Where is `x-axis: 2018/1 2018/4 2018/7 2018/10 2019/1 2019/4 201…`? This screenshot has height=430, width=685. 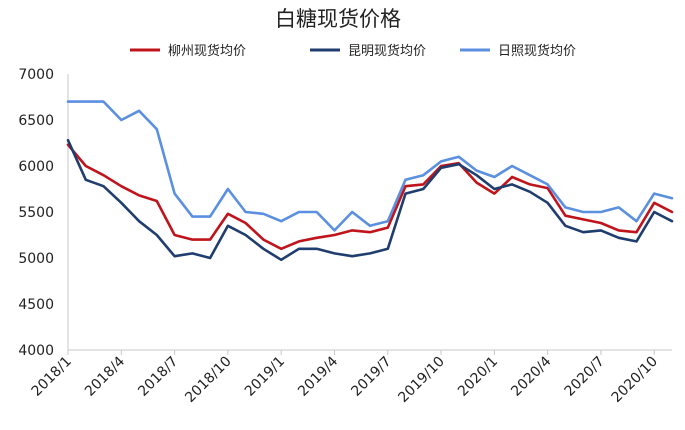
x-axis: 2018/1 2018/4 2018/7 2018/10 2019/1 2019/4 201… is located at coordinates (350, 377).